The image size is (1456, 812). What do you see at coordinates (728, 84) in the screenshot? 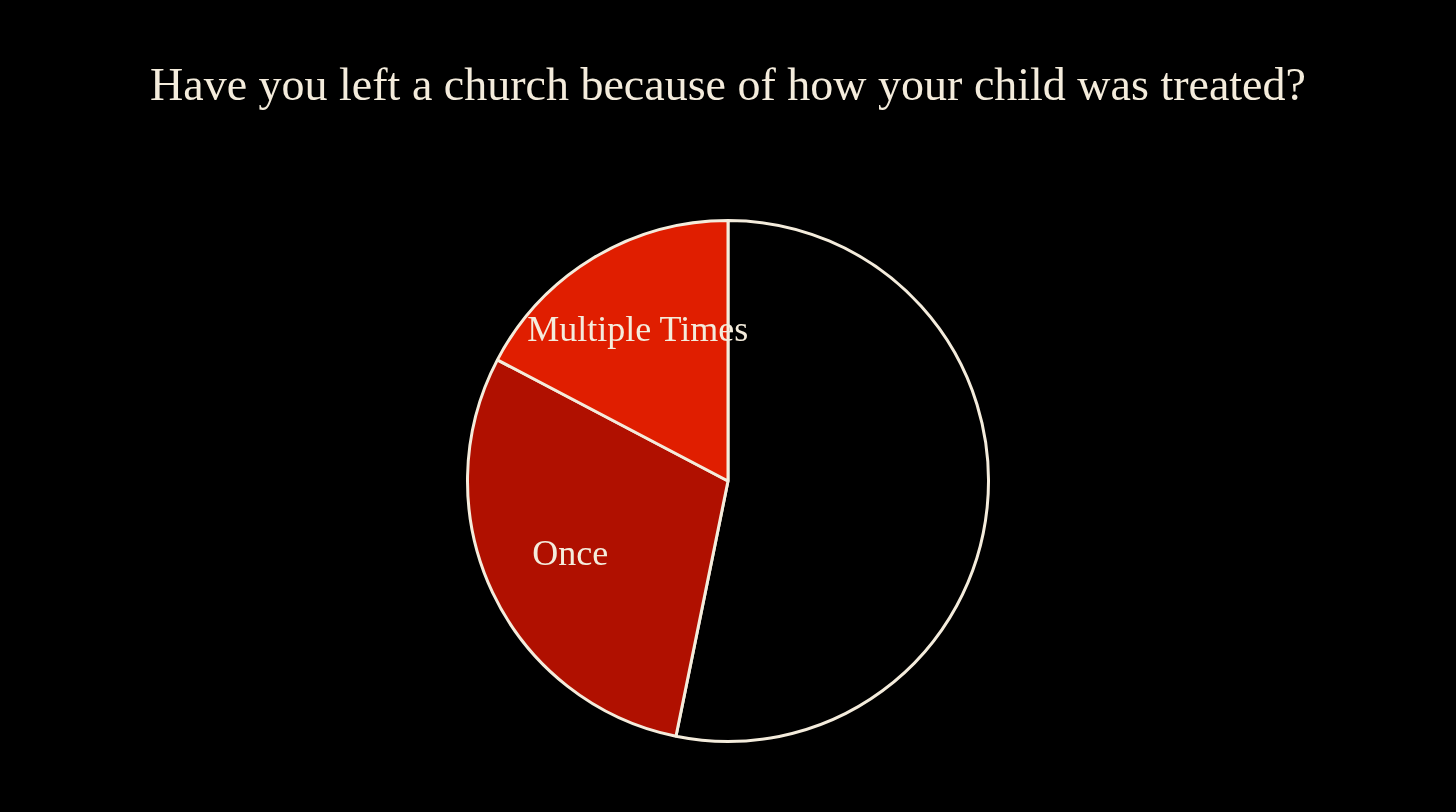
I see `chart-title: Have you left a church because of how your child was treated?` at bounding box center [728, 84].